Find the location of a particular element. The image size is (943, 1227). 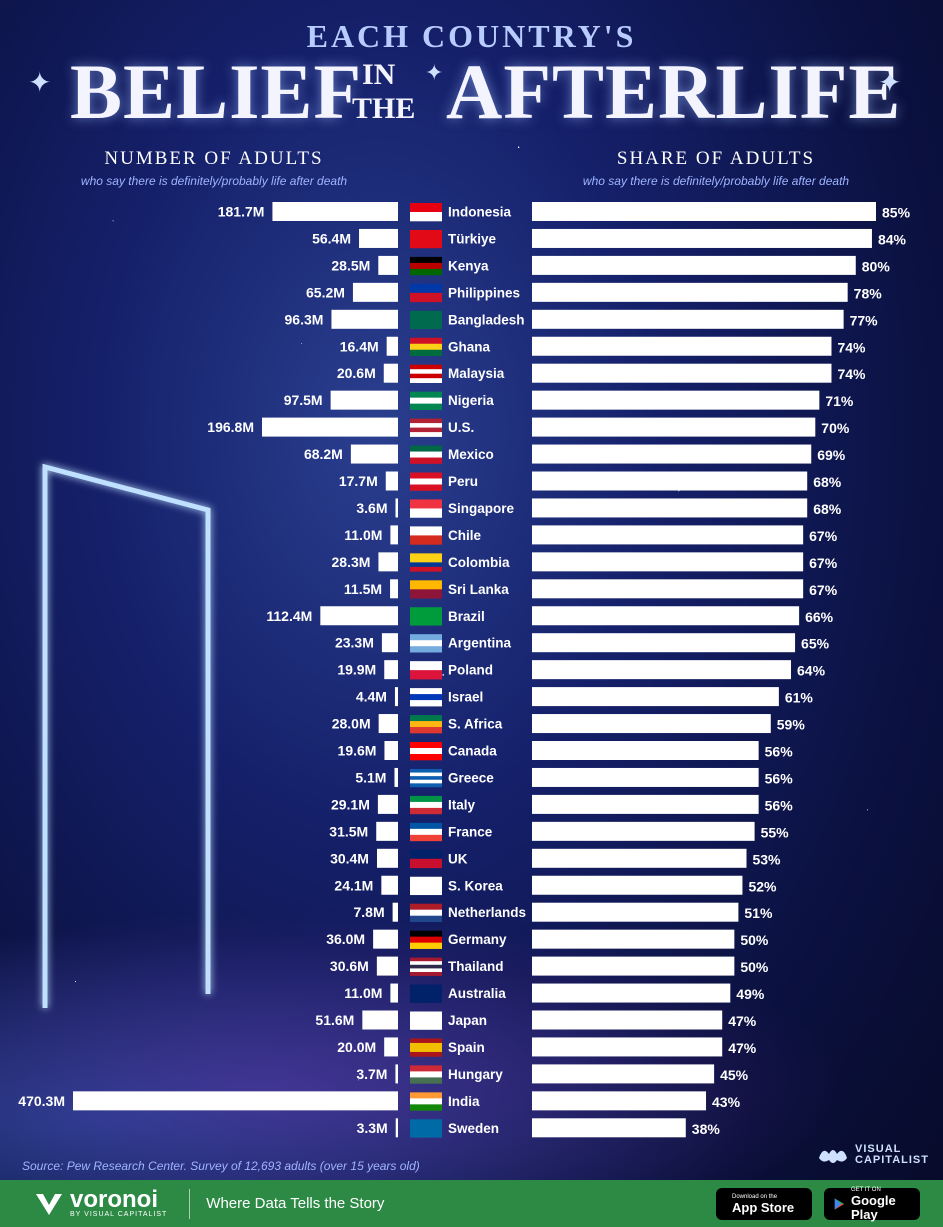

country-label: France is located at coordinates (470, 831).